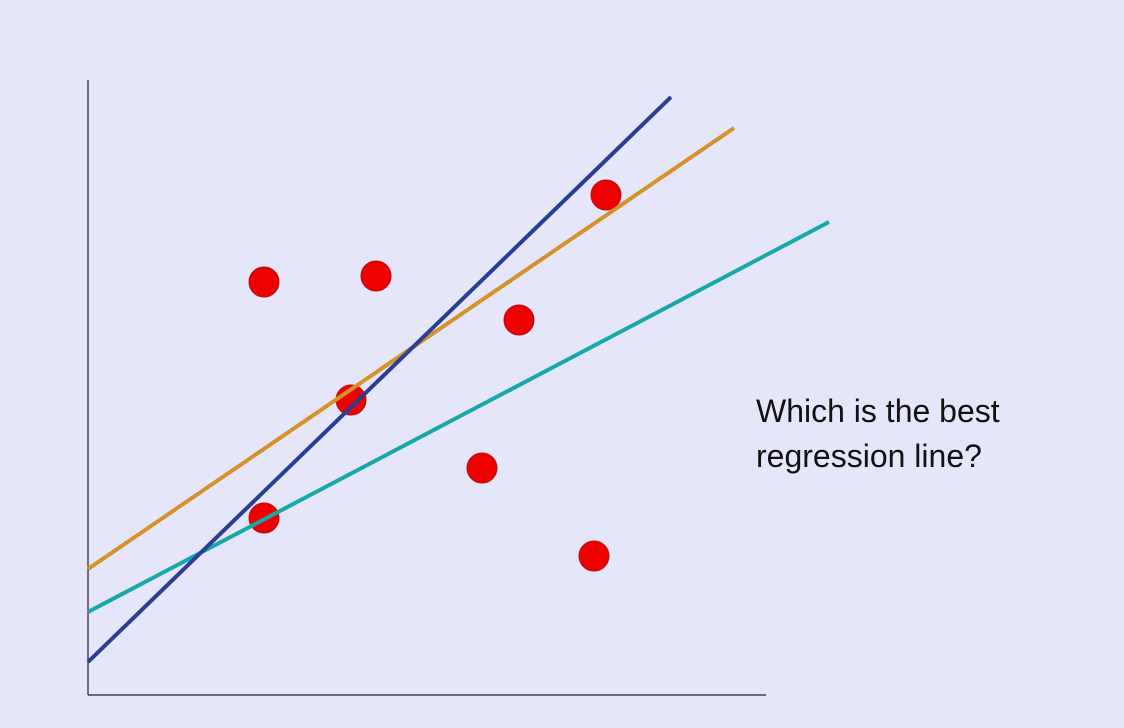 The image size is (1124, 728). Describe the element at coordinates (878, 411) in the screenshot. I see `caption-line: Which is the best` at that location.